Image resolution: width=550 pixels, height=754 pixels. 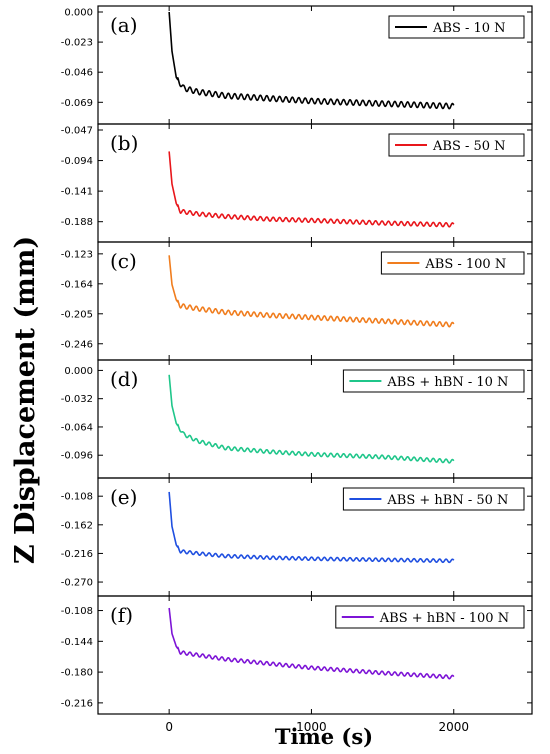 What do you see at coordinates (77, 192) in the screenshot?
I see `y-tick-label: -0.141` at bounding box center [77, 192].